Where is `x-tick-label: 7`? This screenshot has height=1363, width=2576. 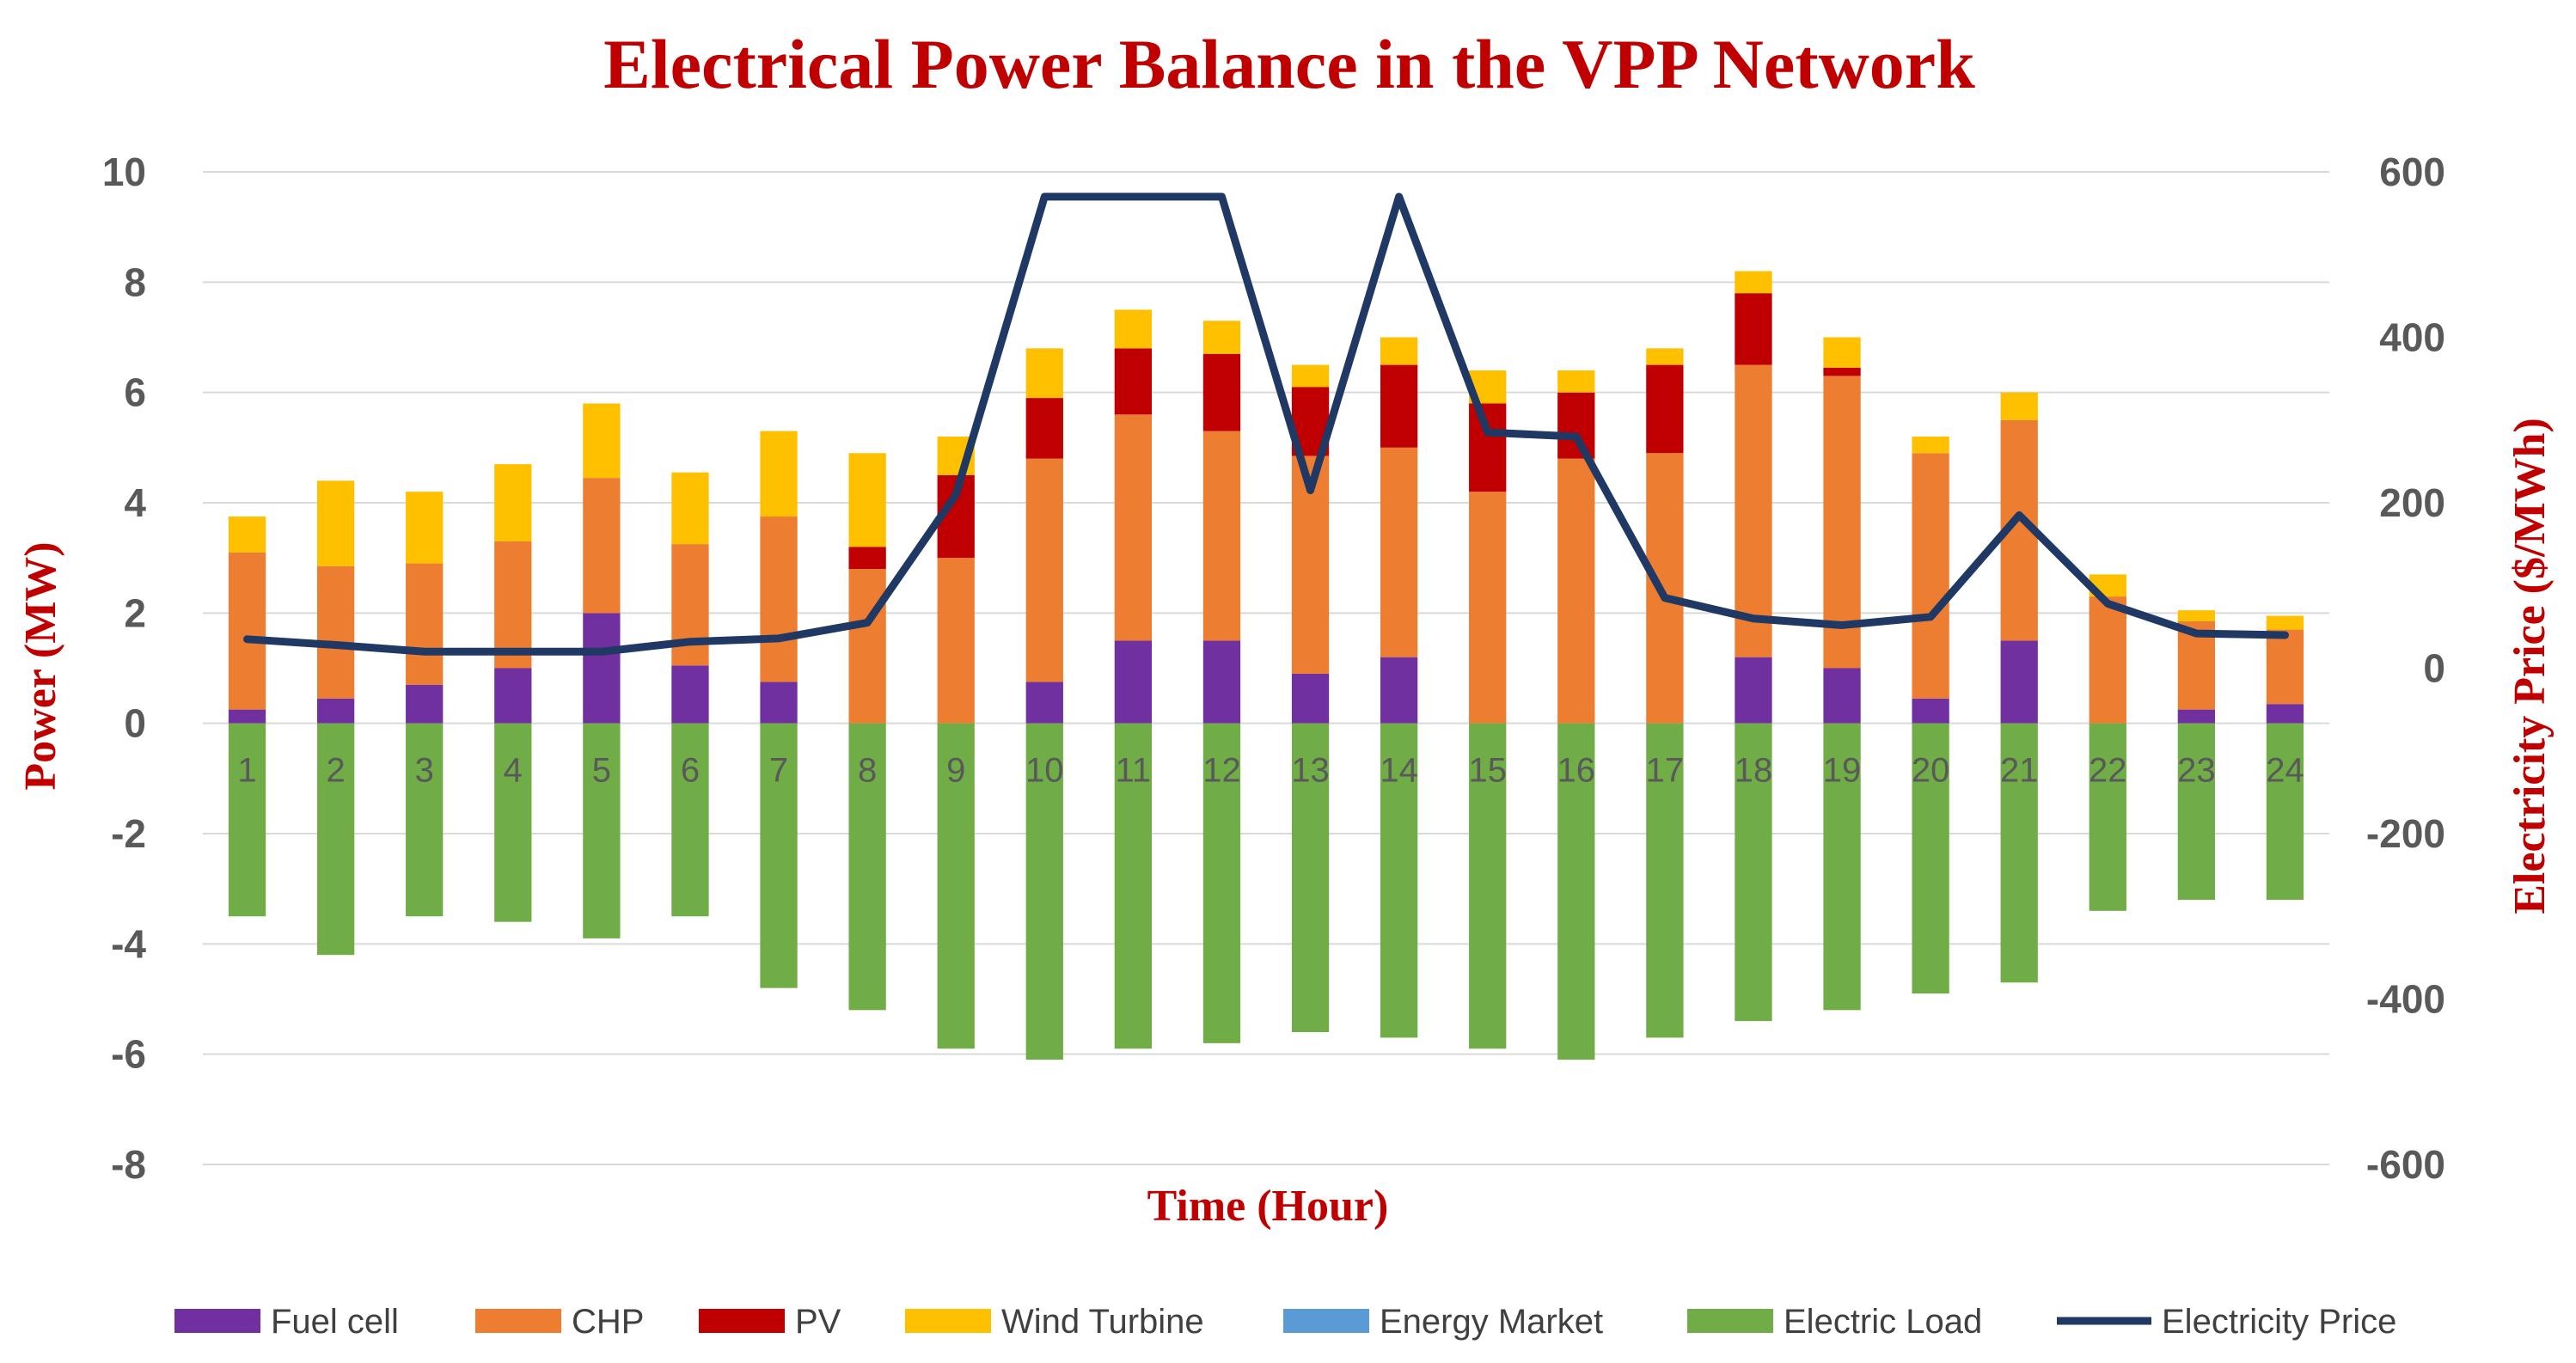 x-tick-label: 7 is located at coordinates (778, 771).